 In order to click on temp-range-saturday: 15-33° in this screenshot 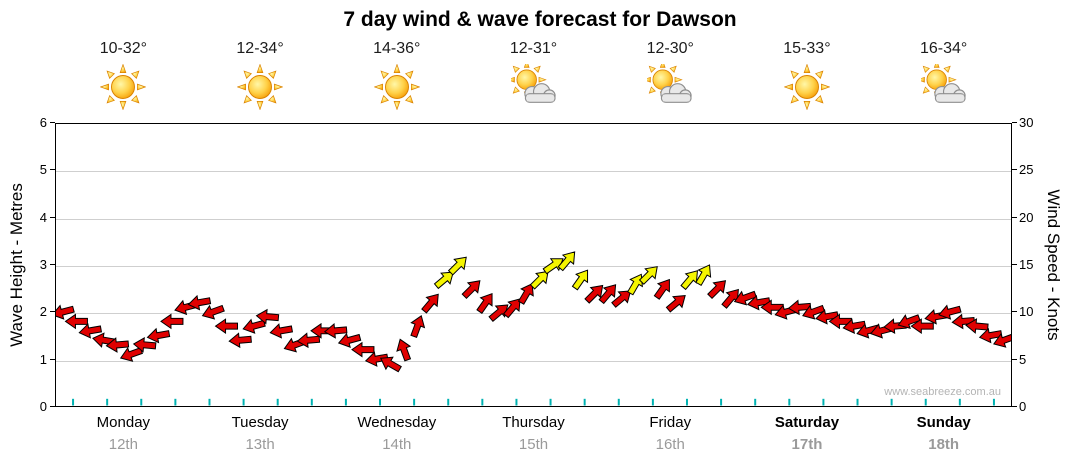, I will do `click(807, 48)`.